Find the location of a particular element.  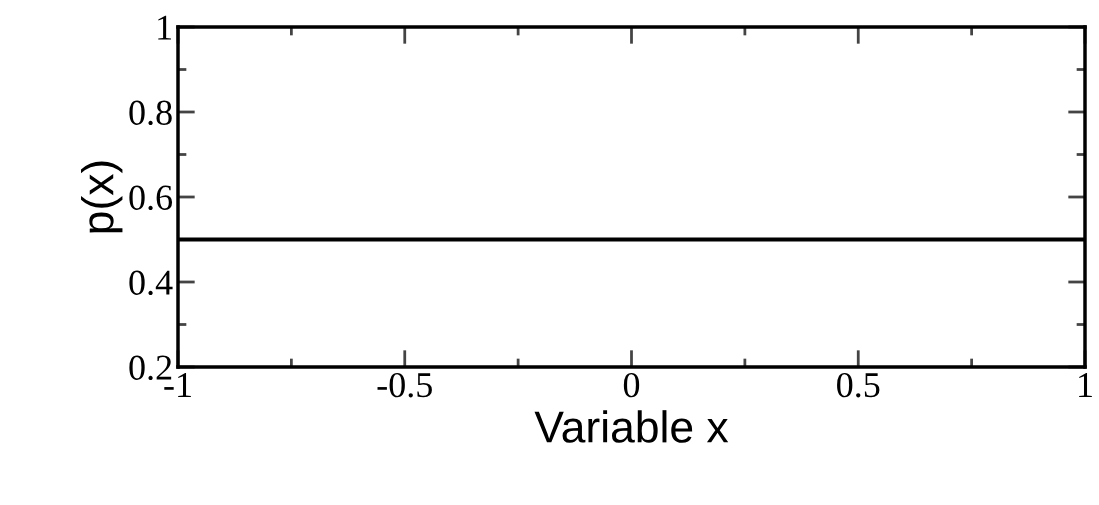

y-tick-label: 0.6 is located at coordinates (151, 198).